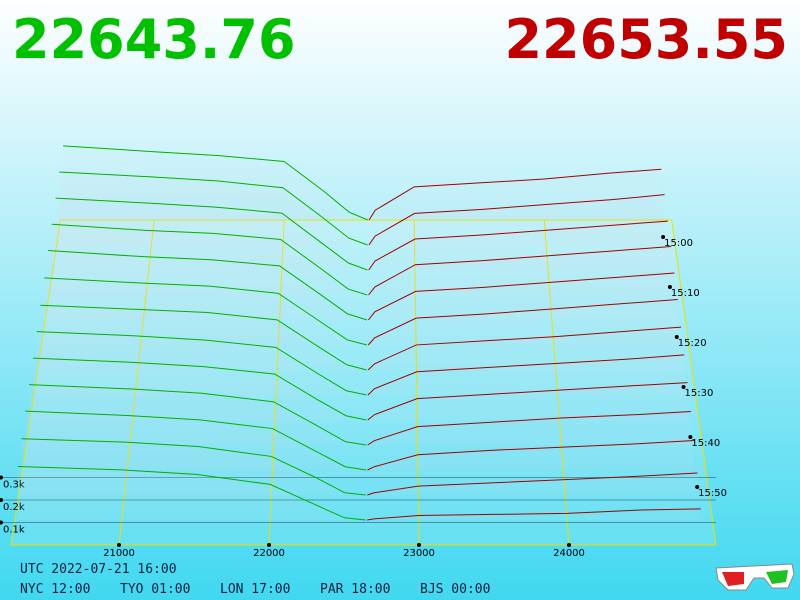 The width and height of the screenshot is (800, 600). What do you see at coordinates (269, 553) in the screenshot?
I see `price-tick-label: 22000` at bounding box center [269, 553].